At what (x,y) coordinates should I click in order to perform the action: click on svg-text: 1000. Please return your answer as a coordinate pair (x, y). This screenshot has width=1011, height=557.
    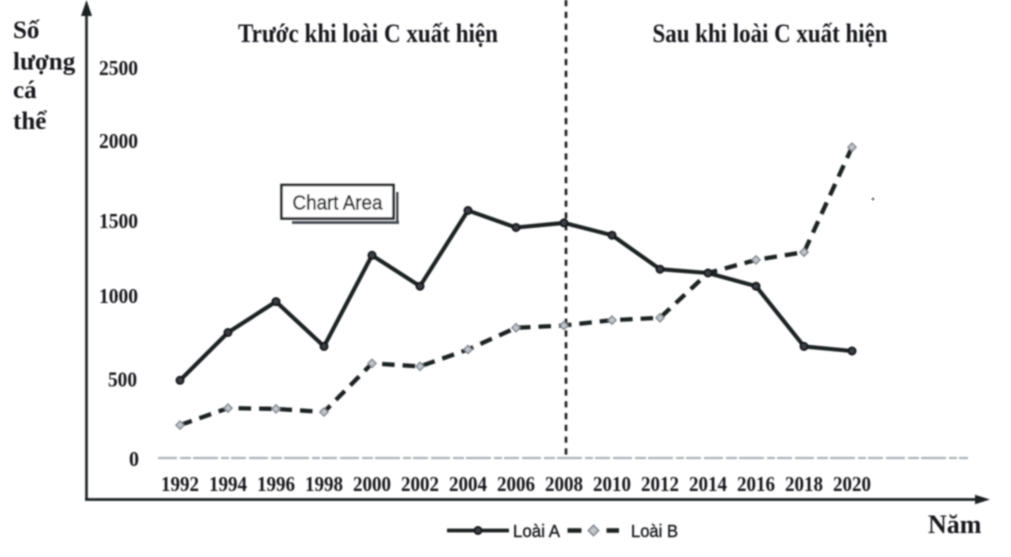
    Looking at the image, I should click on (118, 296).